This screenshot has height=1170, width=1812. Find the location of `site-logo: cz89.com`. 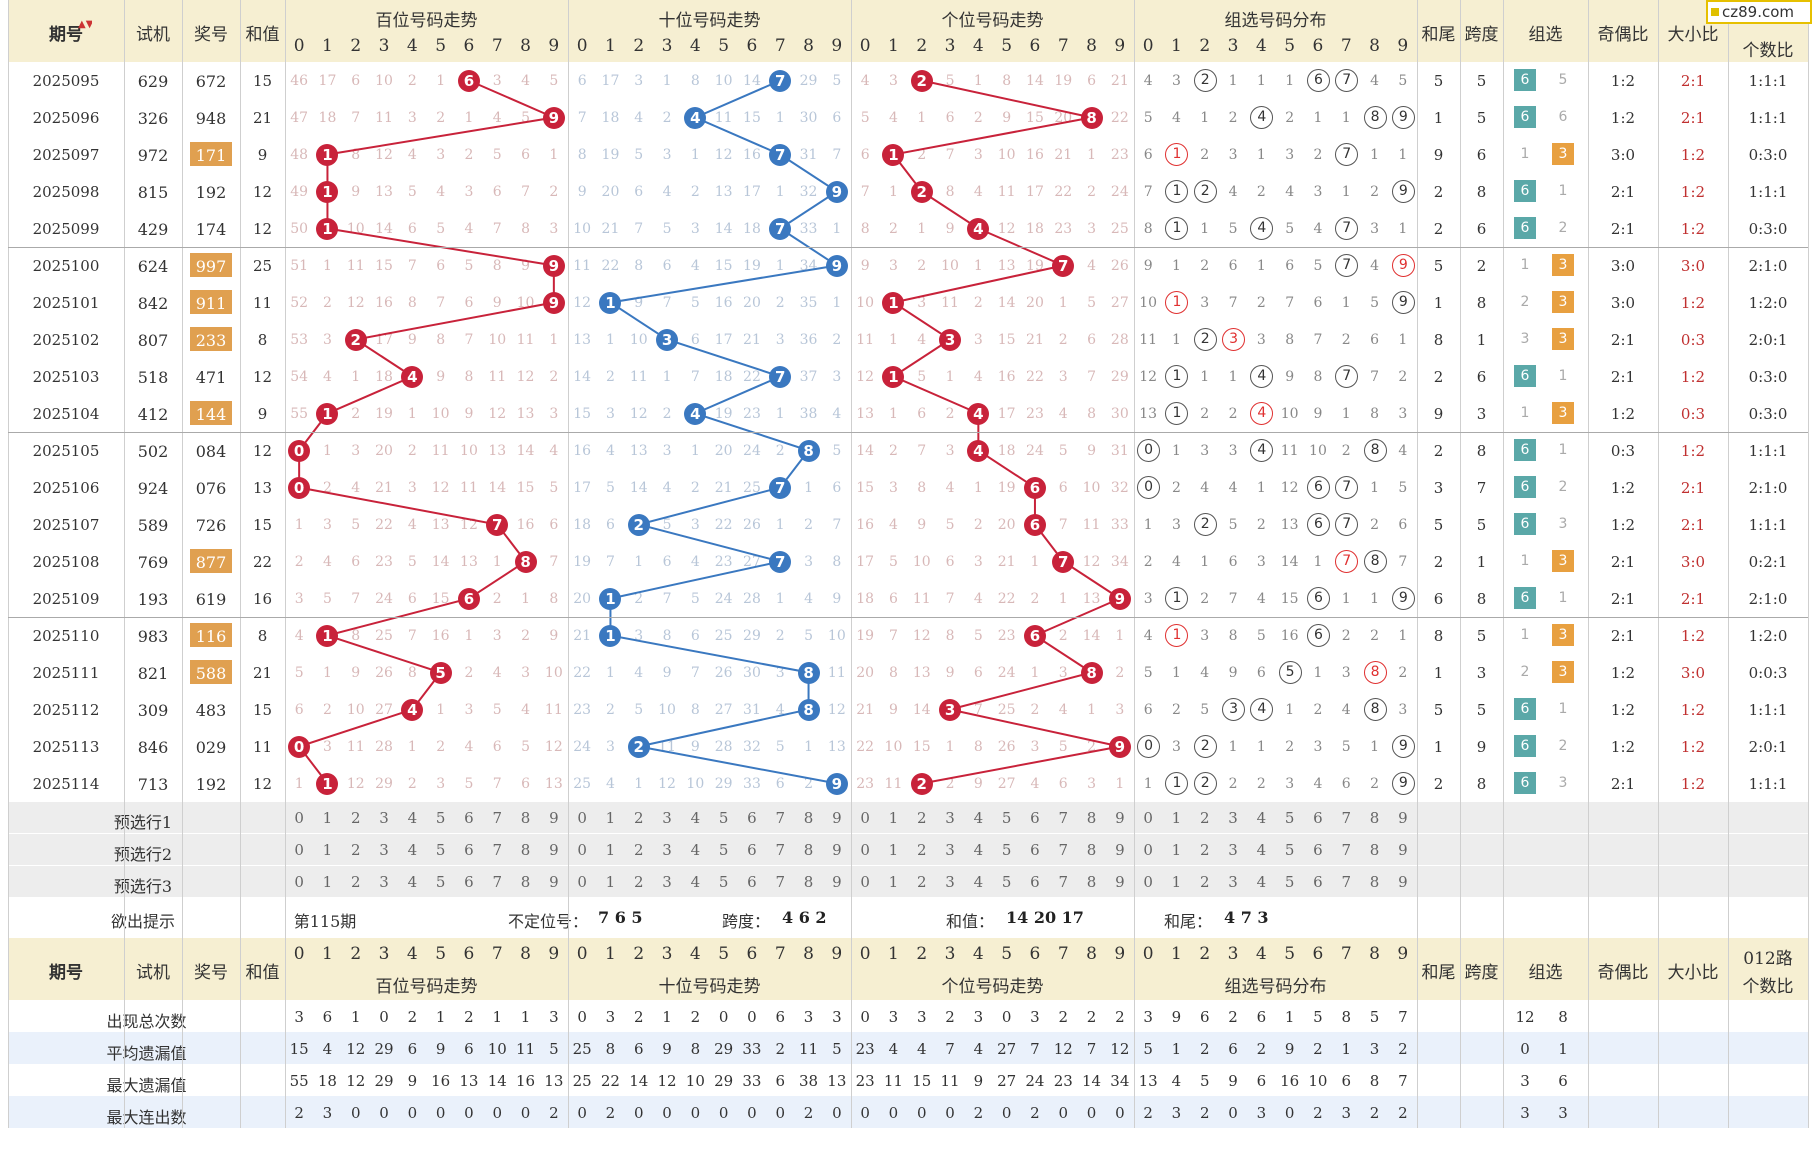

site-logo: cz89.com is located at coordinates (1759, 12).